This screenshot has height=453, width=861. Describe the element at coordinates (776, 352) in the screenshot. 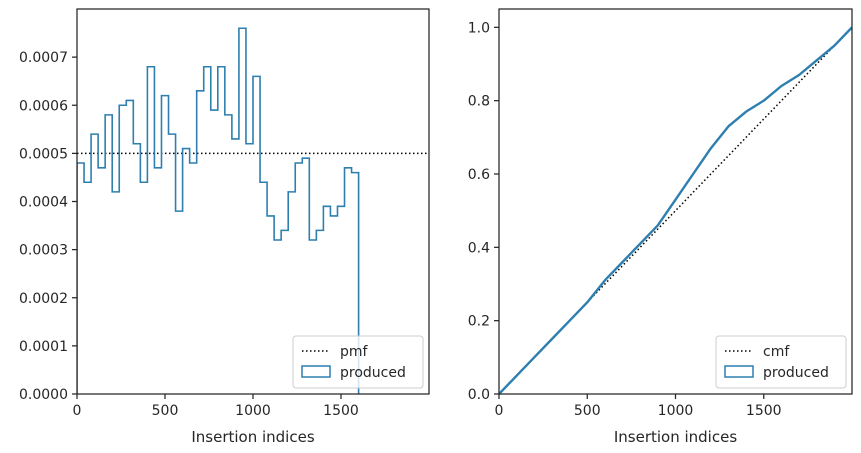

I see `right-legend-cmf-label: cmf` at that location.